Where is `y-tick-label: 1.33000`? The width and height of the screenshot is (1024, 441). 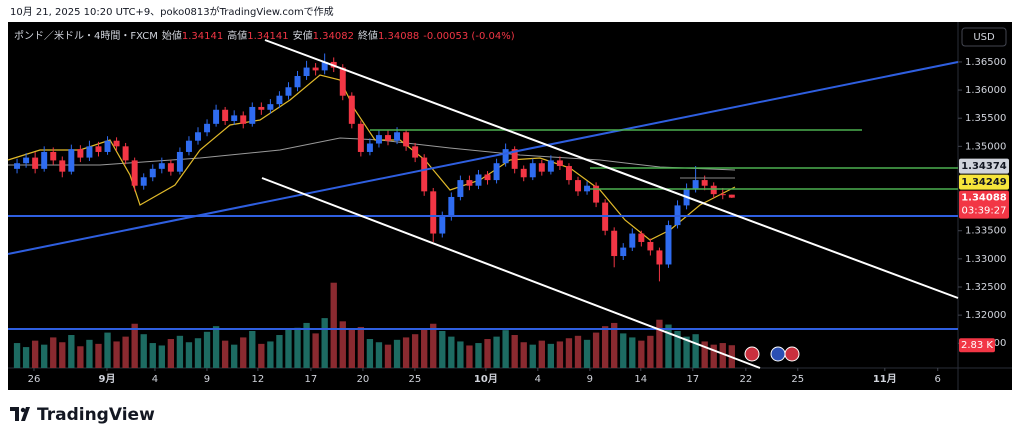 y-tick-label: 1.33000 is located at coordinates (985, 259).